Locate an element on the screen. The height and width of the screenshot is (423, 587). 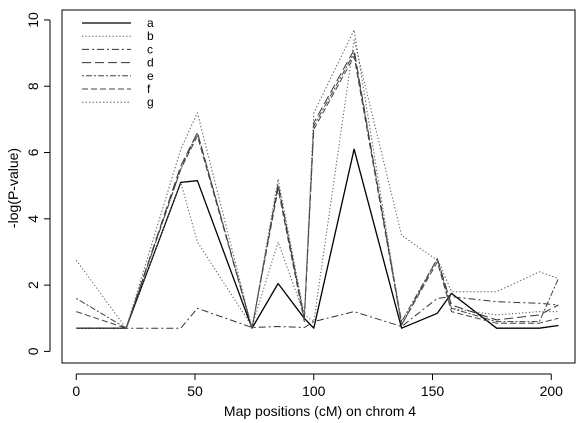
y-tick-label: 10 is located at coordinates (33, 20).